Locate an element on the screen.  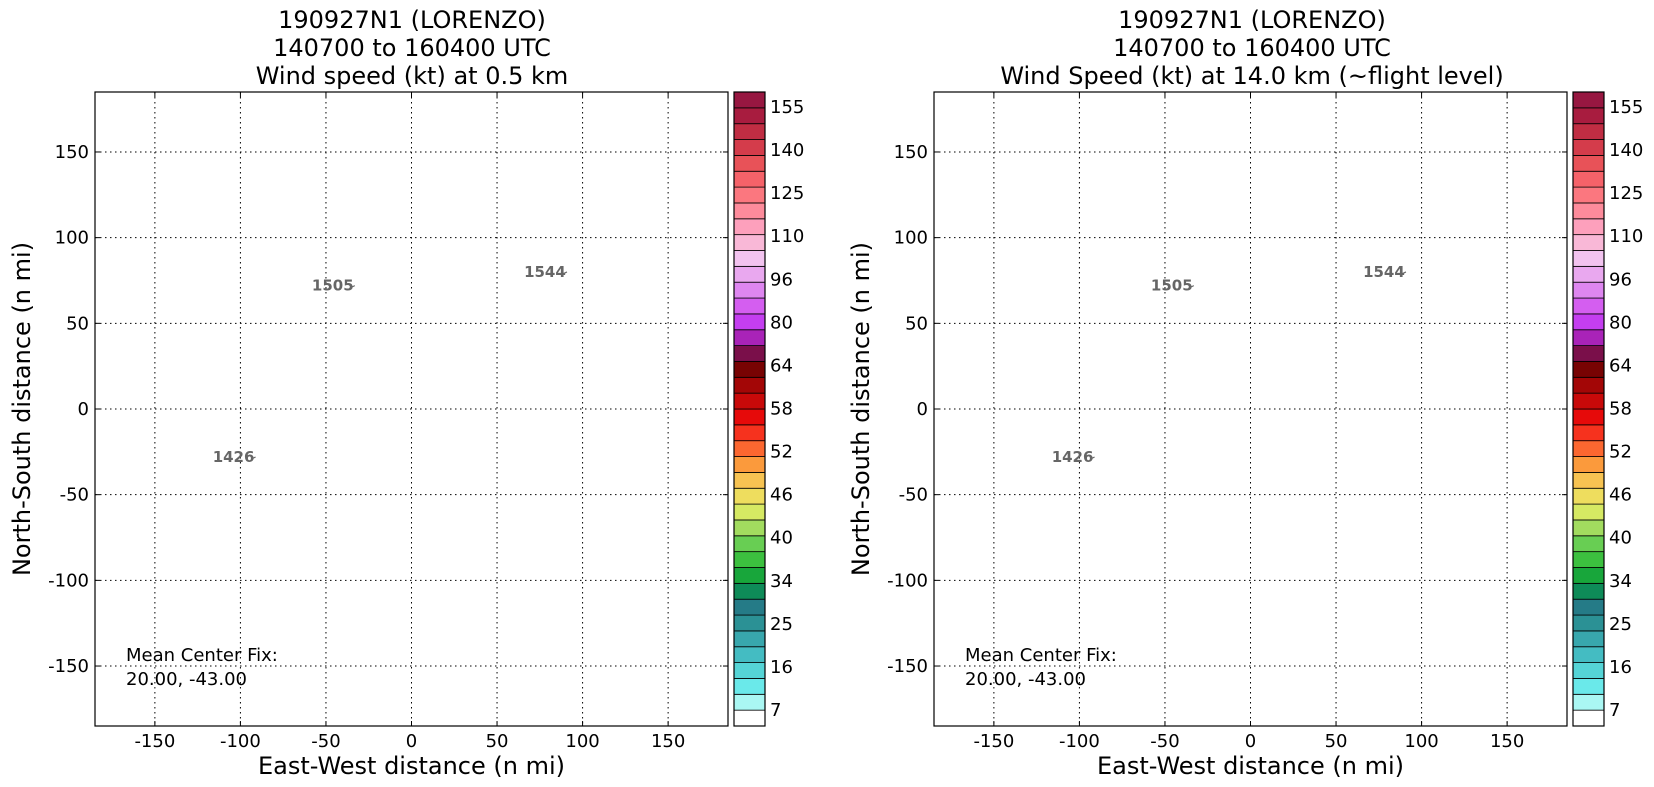
y-tick-label: -100 is located at coordinates (907, 580).